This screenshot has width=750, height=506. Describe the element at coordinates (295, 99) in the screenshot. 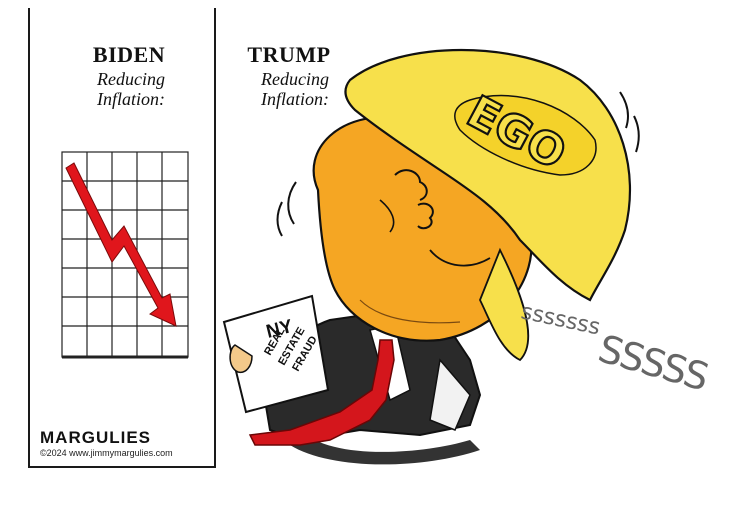

I see `trump-subtitle-line2: Inflation:` at that location.